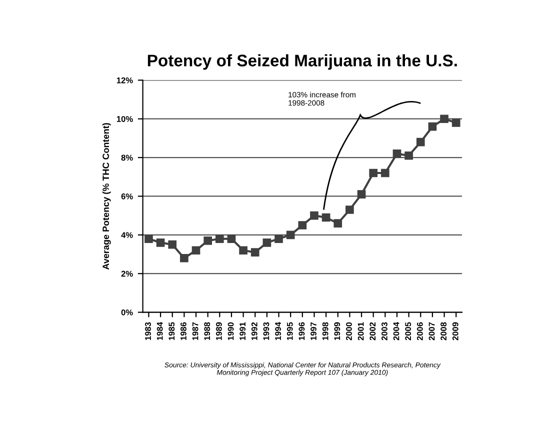 The height and width of the screenshot is (422, 560). I want to click on y-tick-label: 4%, so click(127, 235).